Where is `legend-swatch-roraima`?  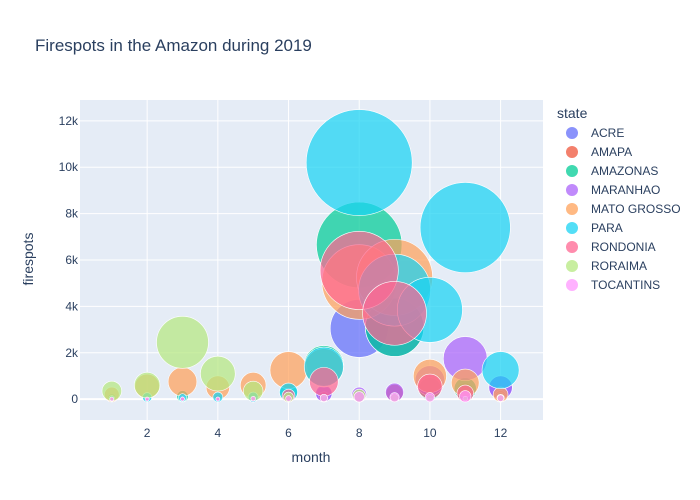
legend-swatch-roraima is located at coordinates (572, 266).